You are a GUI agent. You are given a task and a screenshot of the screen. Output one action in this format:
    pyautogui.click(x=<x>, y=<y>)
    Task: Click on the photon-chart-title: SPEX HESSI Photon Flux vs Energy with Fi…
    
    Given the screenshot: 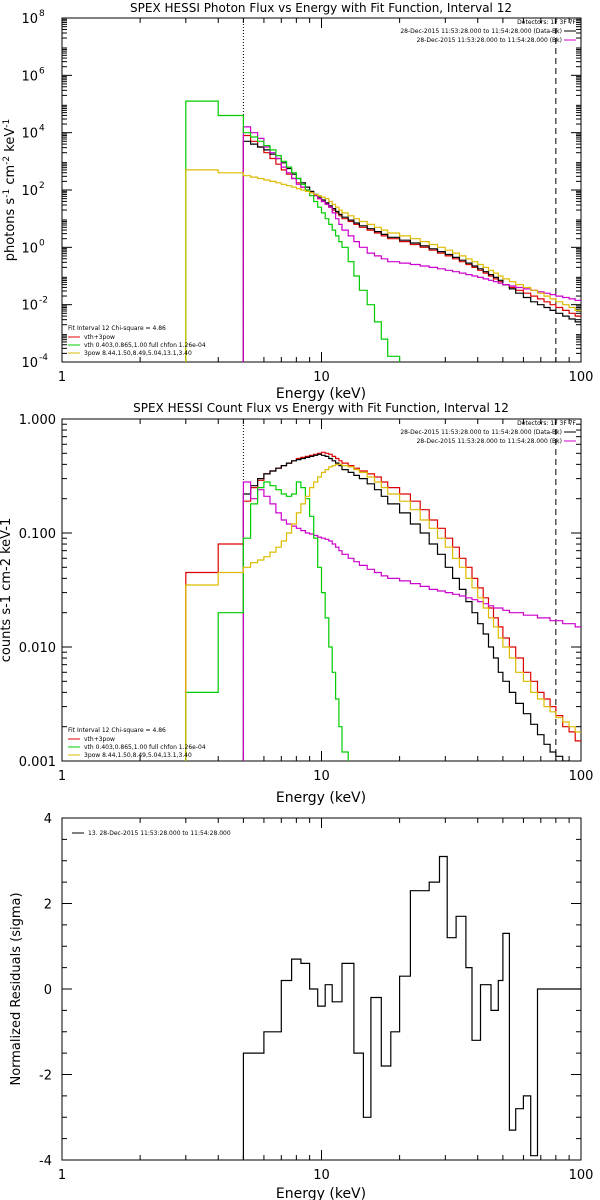 What is the action you would take?
    pyautogui.click(x=321, y=8)
    